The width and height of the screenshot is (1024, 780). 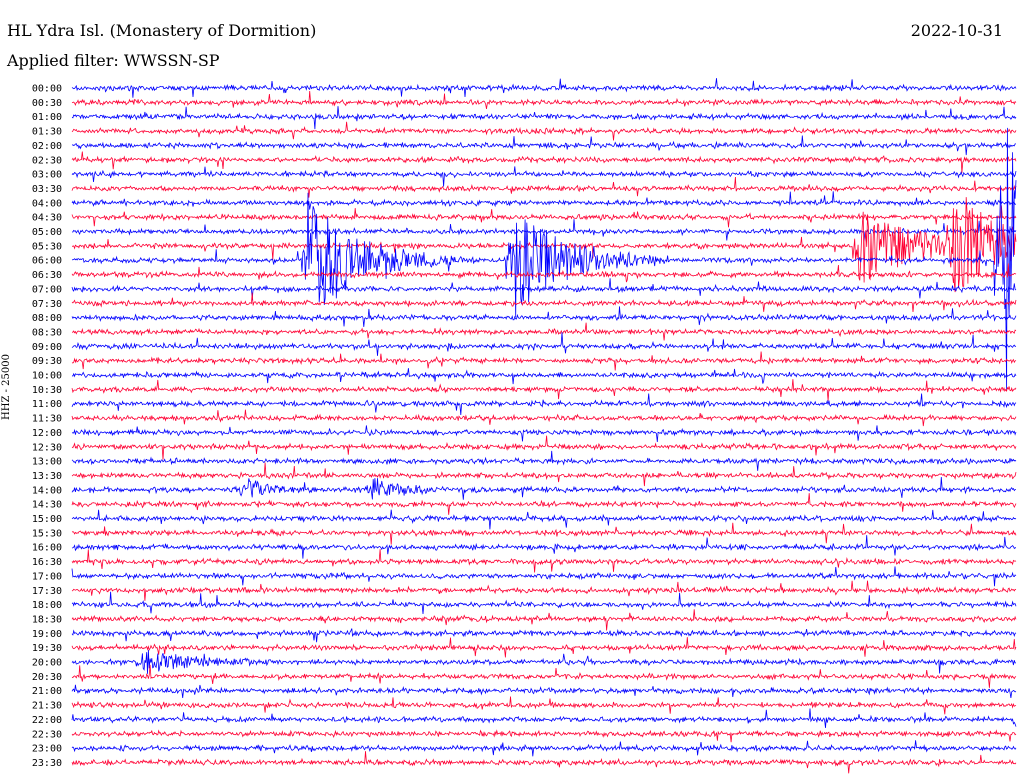 What do you see at coordinates (47, 648) in the screenshot?
I see `row-tick-label: 19:30` at bounding box center [47, 648].